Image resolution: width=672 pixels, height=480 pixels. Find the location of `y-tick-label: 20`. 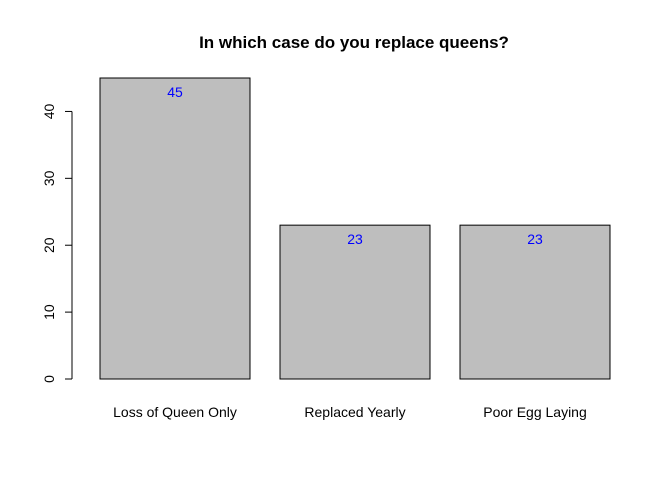

y-tick-label: 20 is located at coordinates (49, 245).